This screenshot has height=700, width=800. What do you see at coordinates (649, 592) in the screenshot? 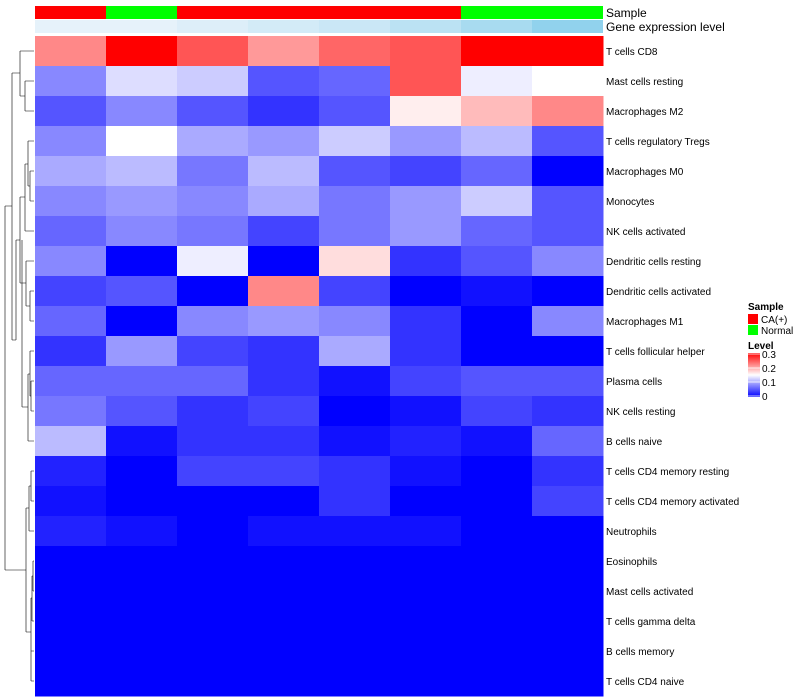
I see `row-label: Mast cells activated` at bounding box center [649, 592].